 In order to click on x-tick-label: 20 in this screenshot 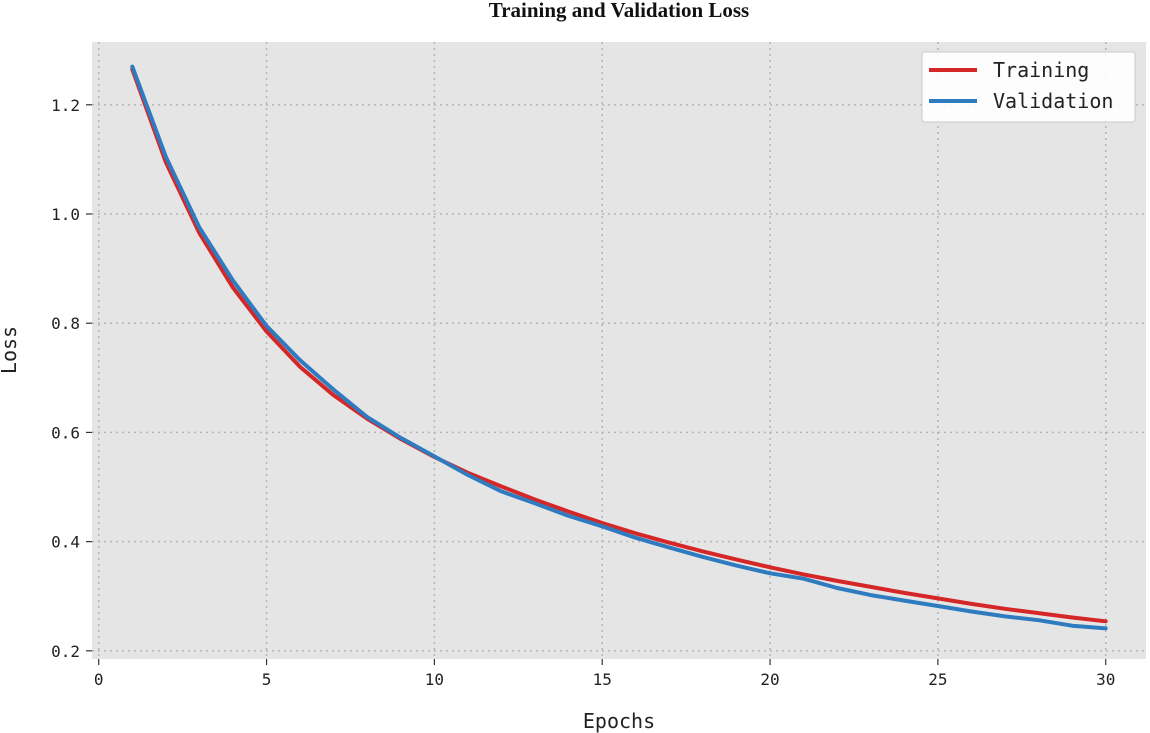, I will do `click(769, 679)`.